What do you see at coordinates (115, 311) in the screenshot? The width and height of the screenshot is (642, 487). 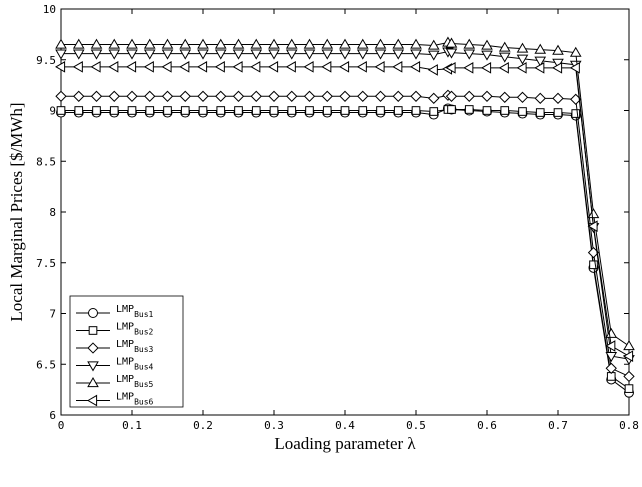 I see `legend-item: LMPBus1` at bounding box center [115, 311].